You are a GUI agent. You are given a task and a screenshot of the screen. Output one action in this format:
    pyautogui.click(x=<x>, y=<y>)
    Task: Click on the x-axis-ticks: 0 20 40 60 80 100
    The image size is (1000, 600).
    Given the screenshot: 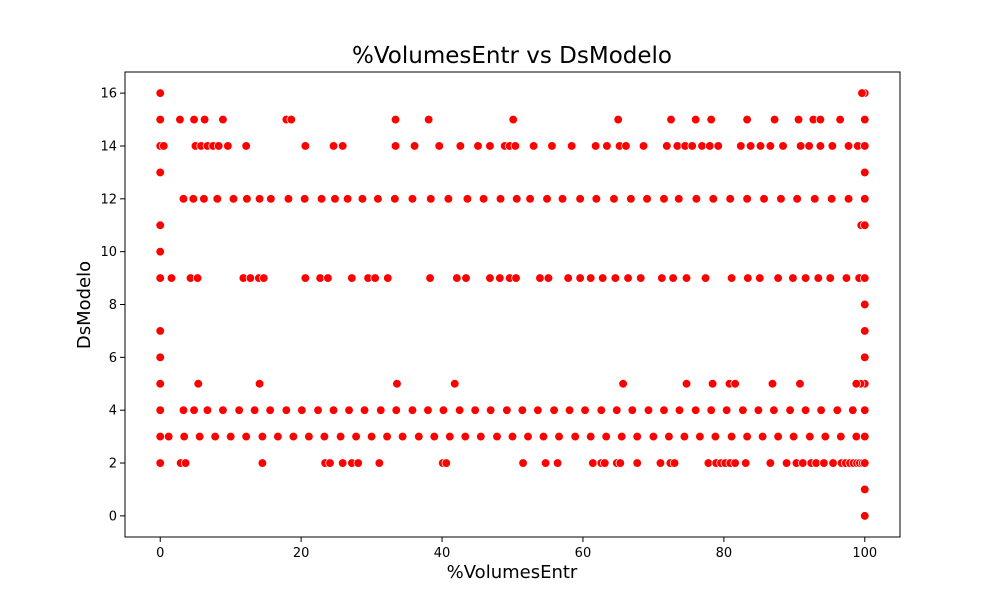 What is the action you would take?
    pyautogui.click(x=516, y=549)
    